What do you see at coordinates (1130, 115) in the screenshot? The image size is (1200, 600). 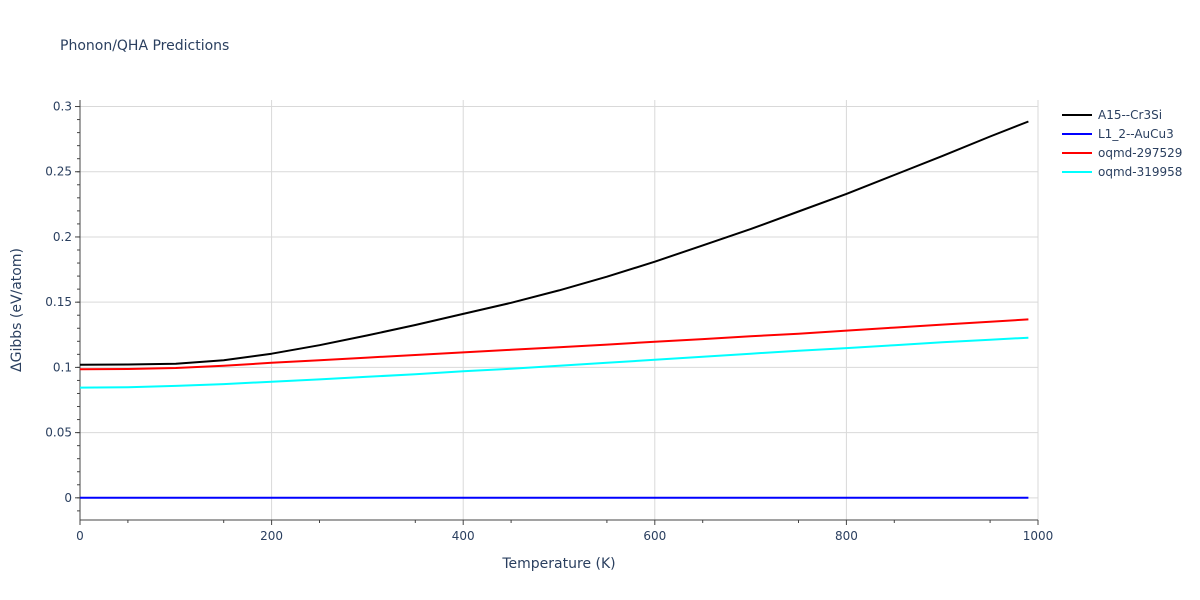 I see `legend-label: A15--Cr3Si` at bounding box center [1130, 115].